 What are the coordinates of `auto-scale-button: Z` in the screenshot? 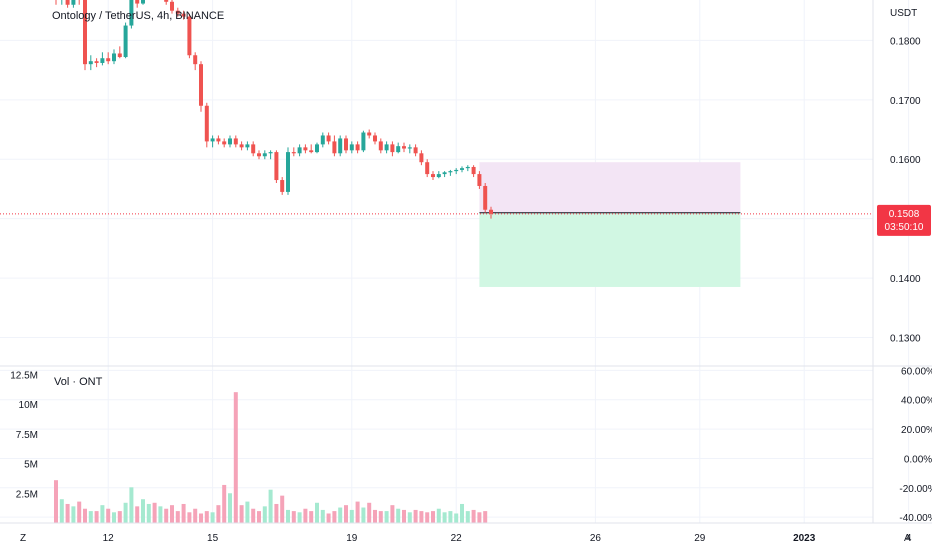 It's located at (23, 538).